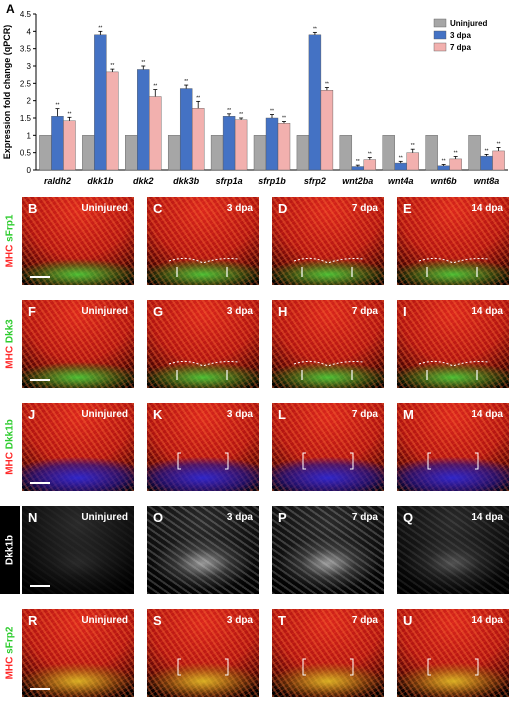  I want to click on y-tick-label: 4.5, so click(26, 14).